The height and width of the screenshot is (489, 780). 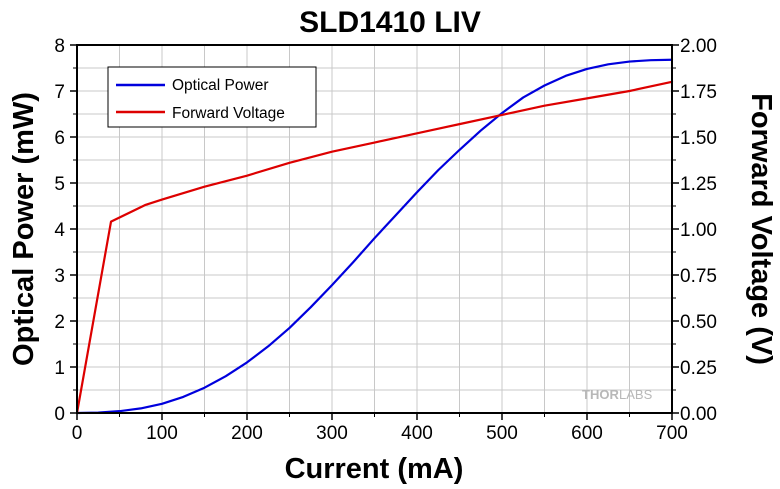 What do you see at coordinates (698, 276) in the screenshot?
I see `y2-tick-label: 0.75` at bounding box center [698, 276].